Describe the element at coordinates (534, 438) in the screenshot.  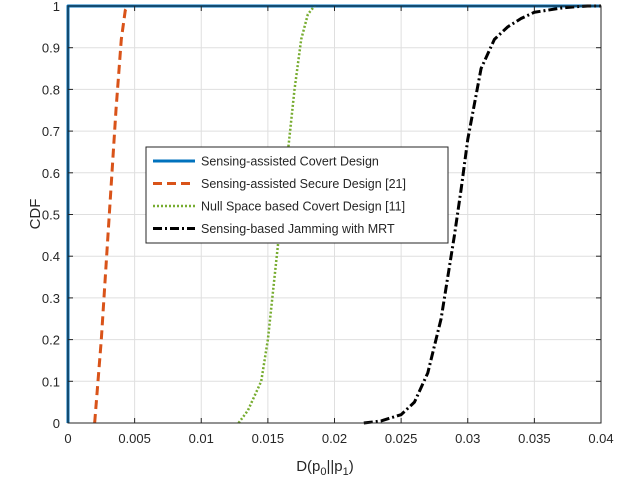
I see `x-tick-label: 0.035` at that location.